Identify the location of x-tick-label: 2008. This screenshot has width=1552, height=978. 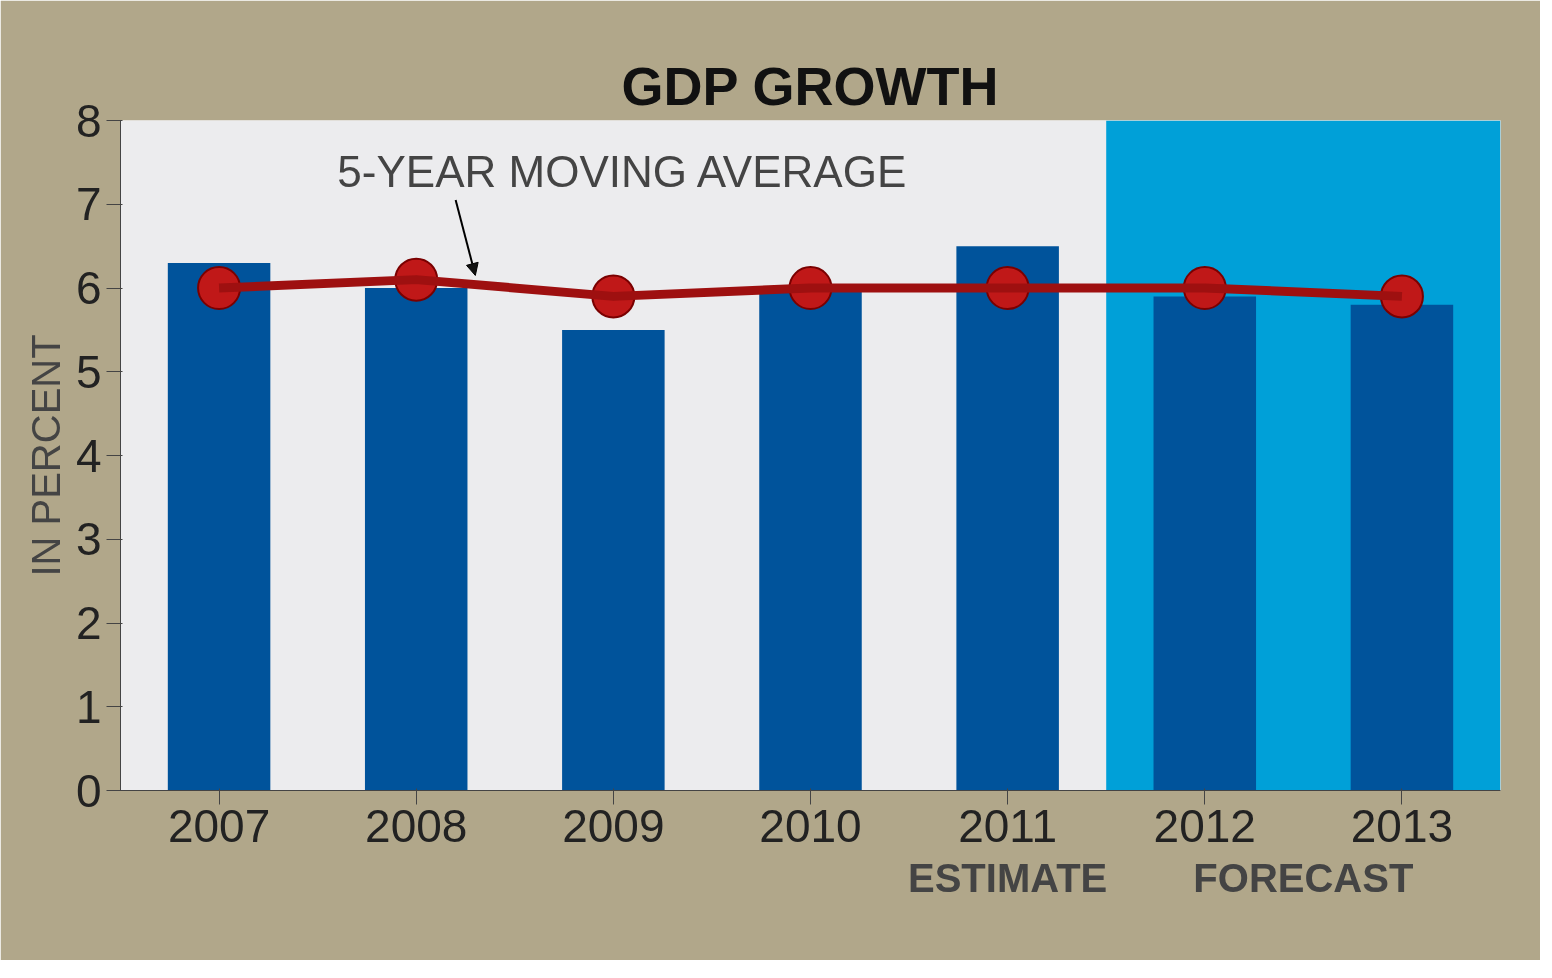
(416, 825).